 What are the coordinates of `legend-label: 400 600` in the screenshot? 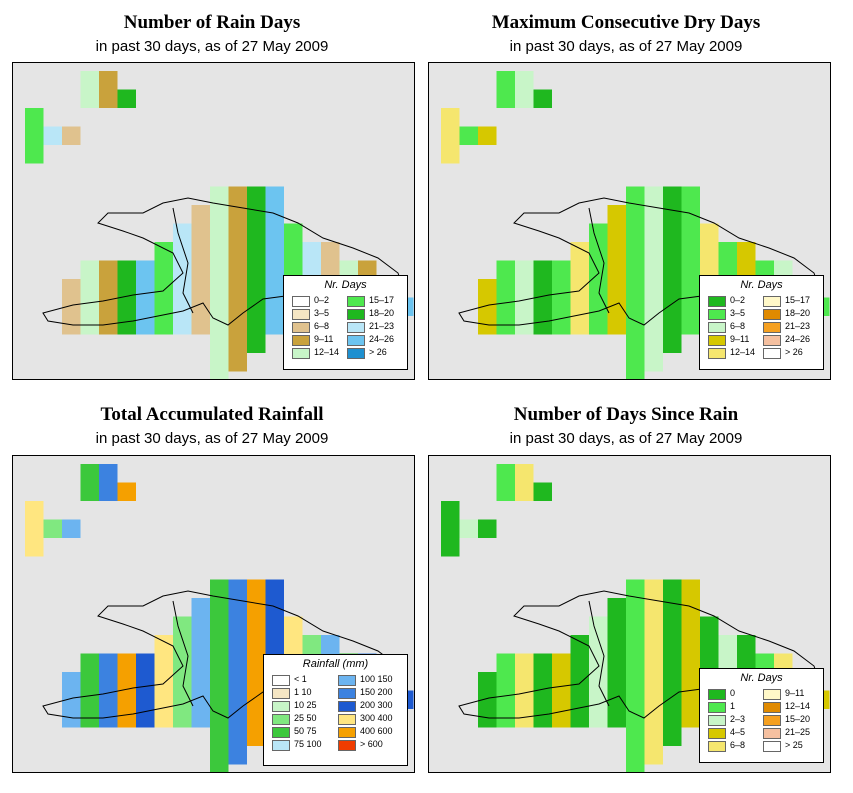 It's located at (376, 731).